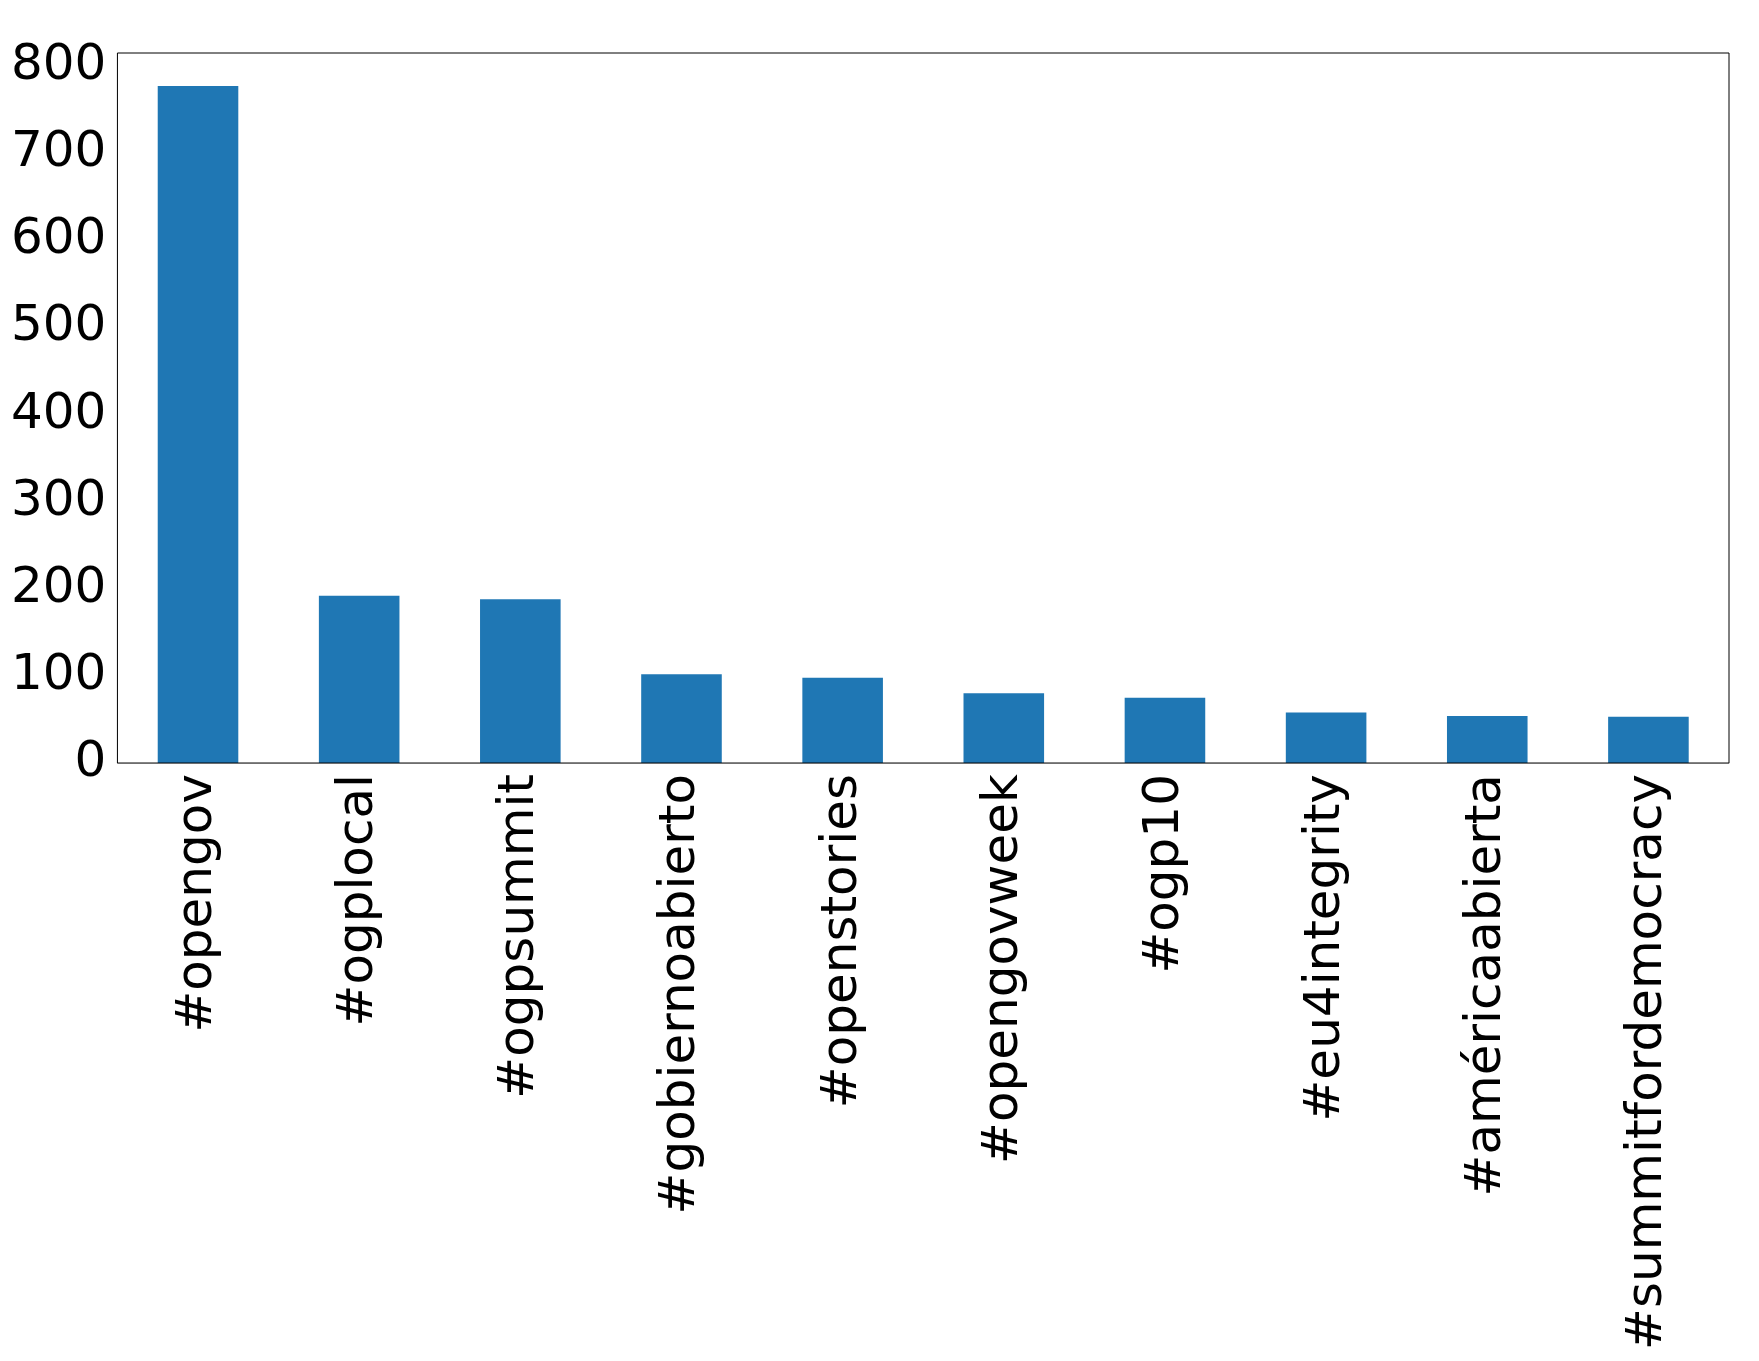 The width and height of the screenshot is (1759, 1361). What do you see at coordinates (59, 497) in the screenshot?
I see `y-tick-label: 300` at bounding box center [59, 497].